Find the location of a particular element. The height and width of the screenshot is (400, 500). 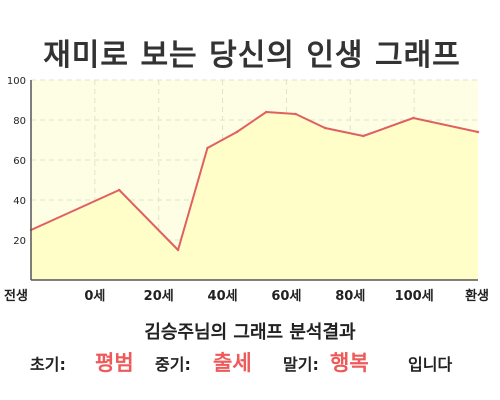

x-tick-label: 전생 is located at coordinates (16, 296).